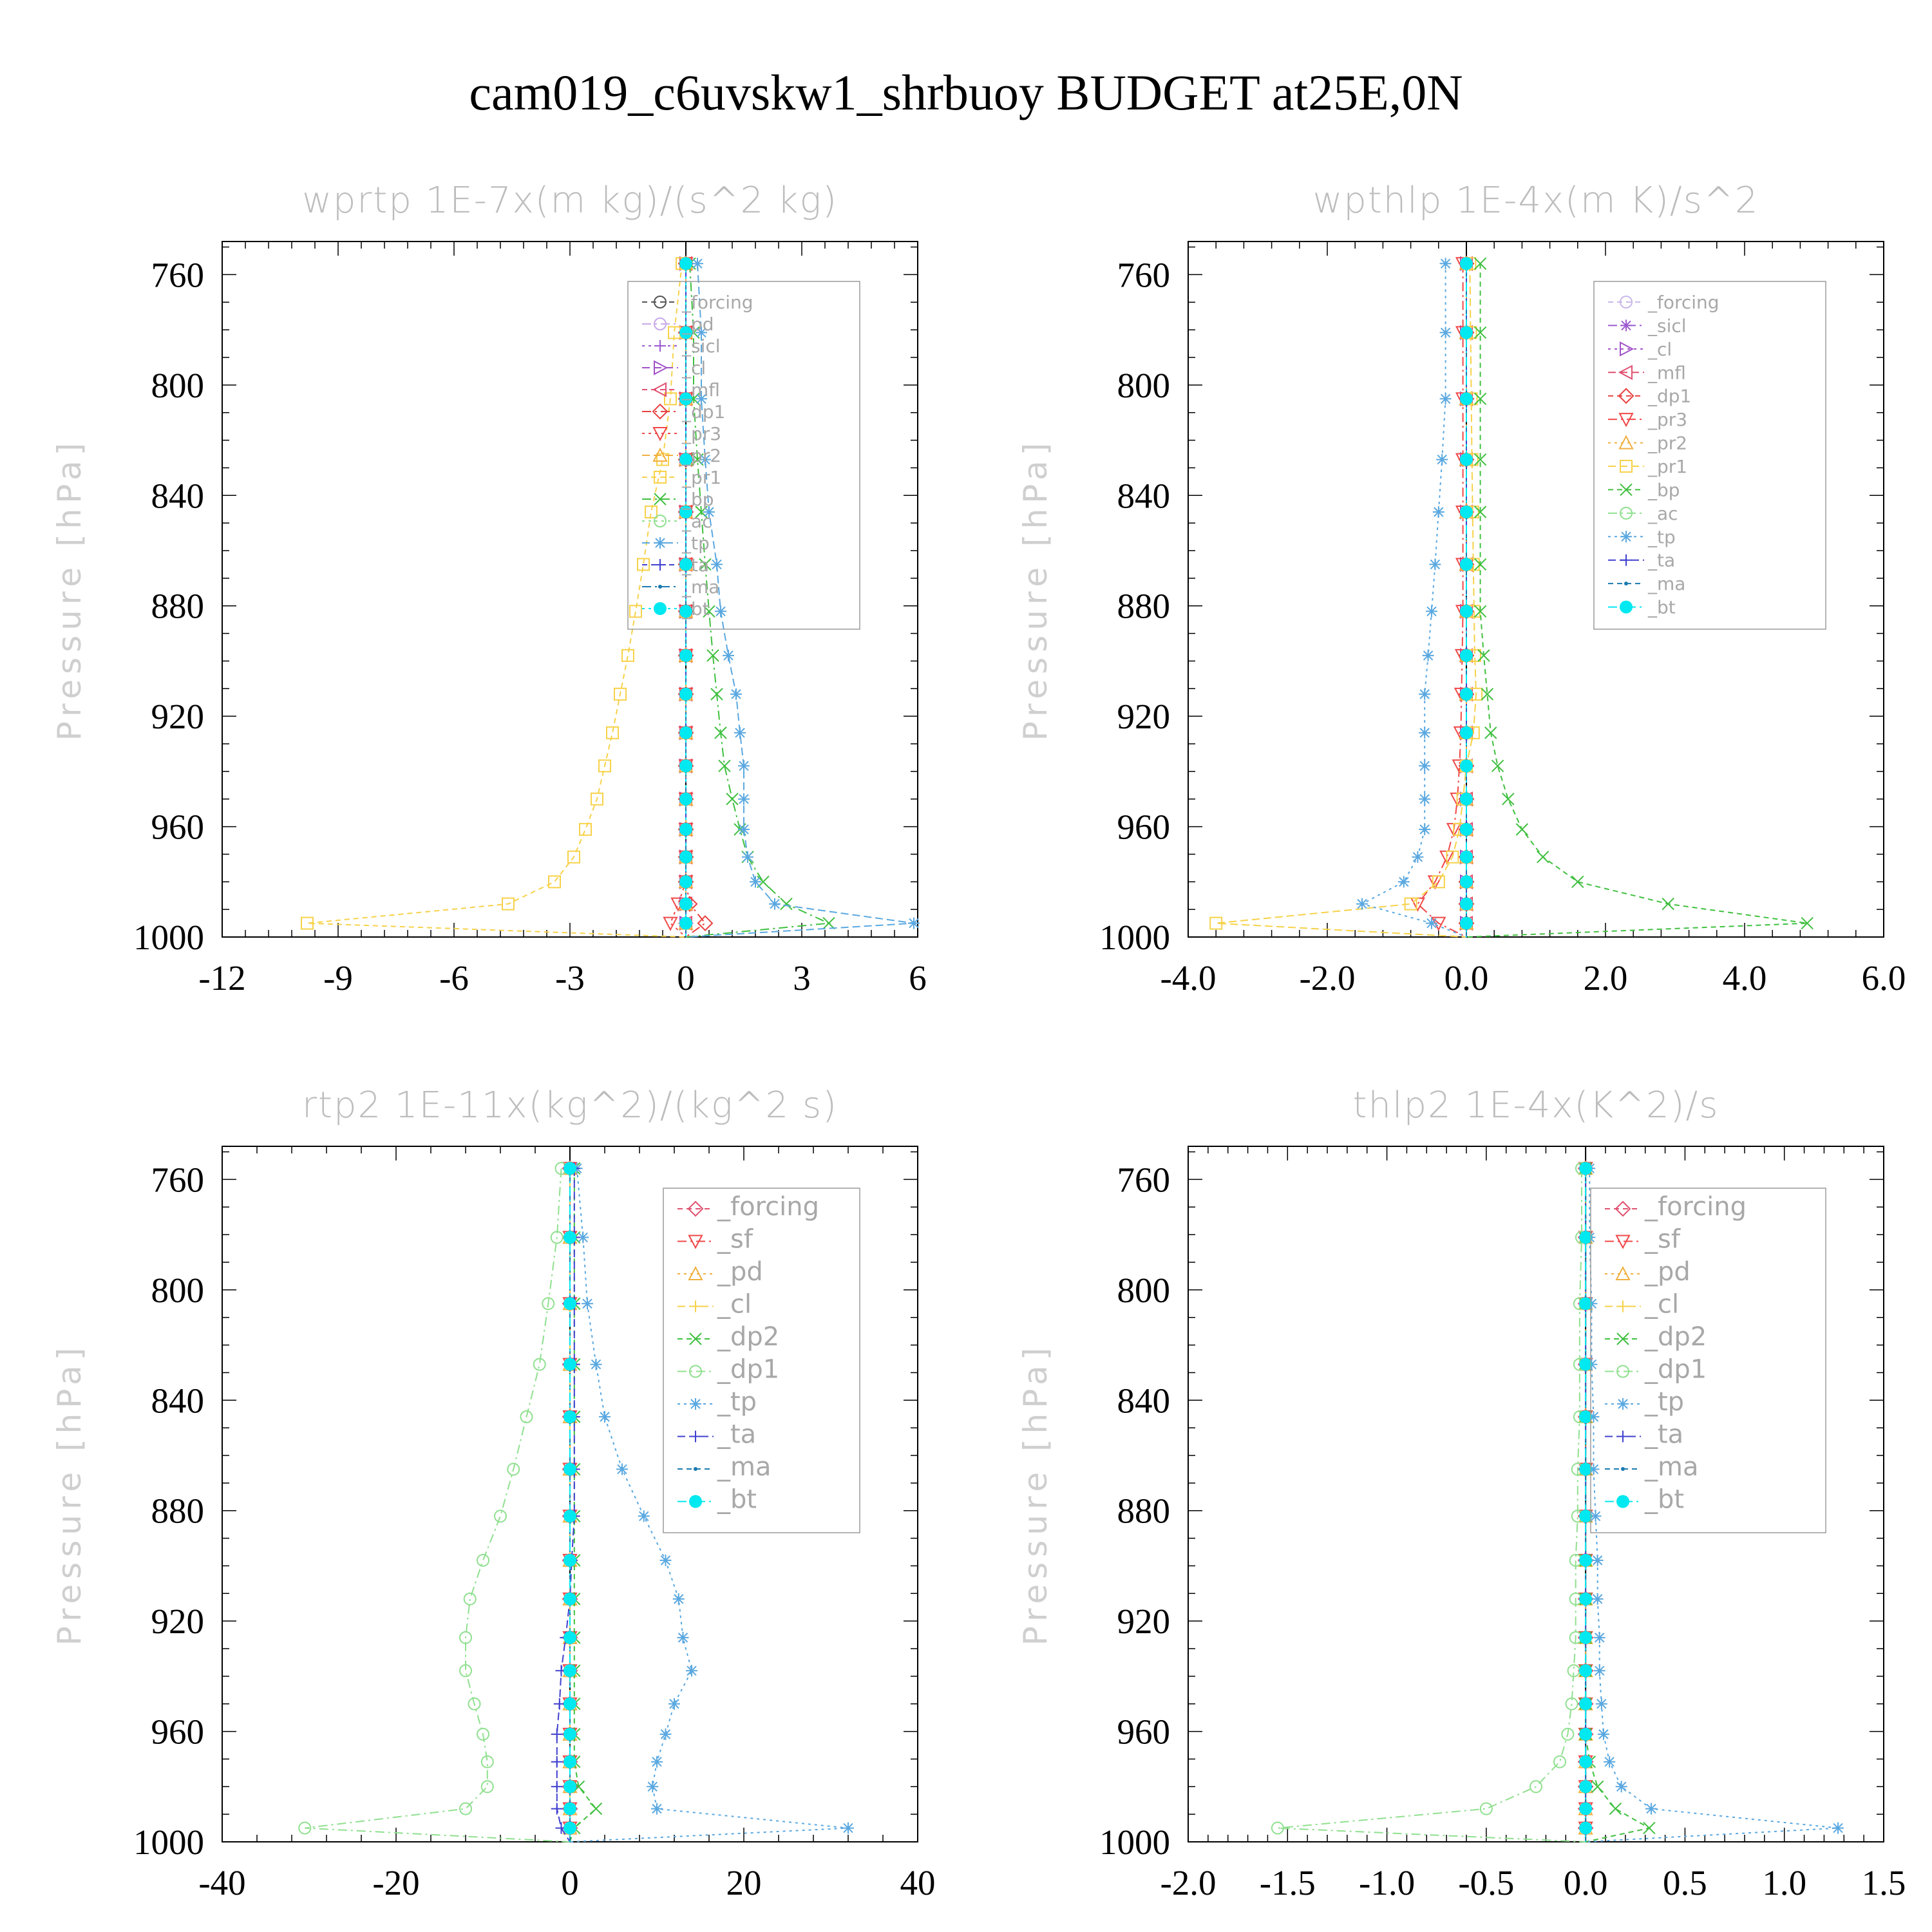  I want to click on series-bt, so click(685, 597).